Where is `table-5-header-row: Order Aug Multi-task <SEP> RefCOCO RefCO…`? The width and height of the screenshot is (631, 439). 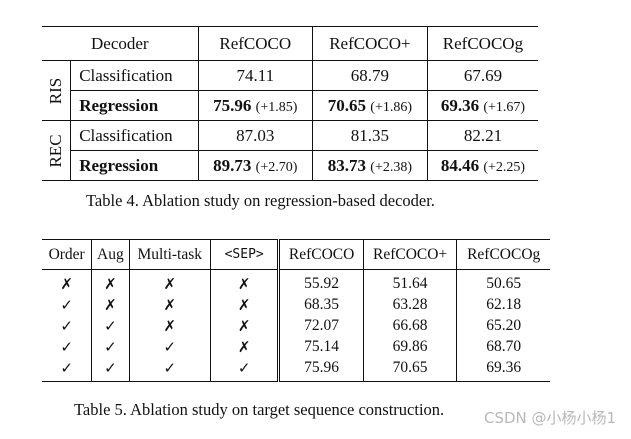
table-5-header-row: Order Aug Multi-task <SEP> RefCOCO RefCO… is located at coordinates (296, 254).